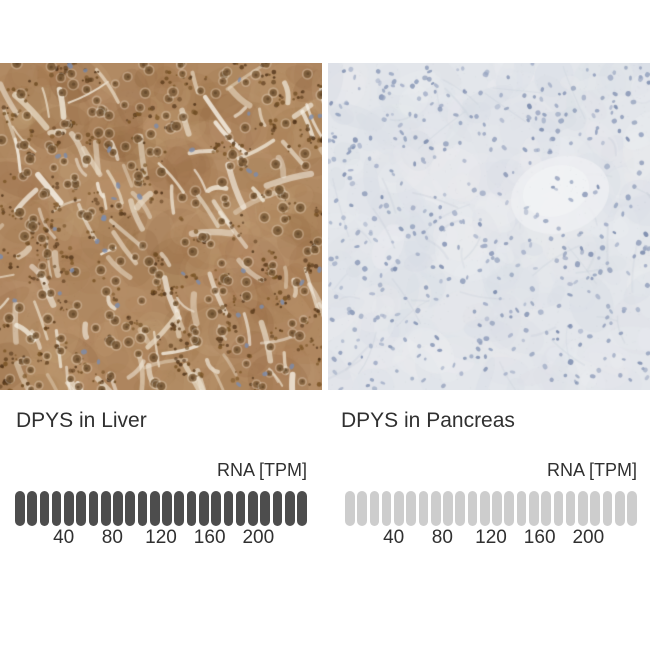 Image resolution: width=650 pixels, height=650 pixels. I want to click on rna-tpm-unit-label-liver: RNA [TPM], so click(261, 470).